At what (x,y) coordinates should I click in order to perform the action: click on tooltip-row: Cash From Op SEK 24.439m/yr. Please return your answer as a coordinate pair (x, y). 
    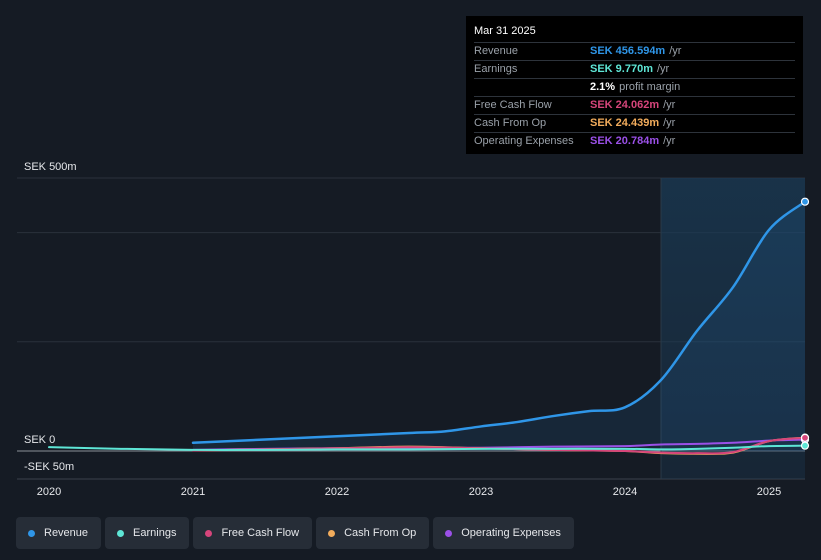
    Looking at the image, I should click on (634, 124).